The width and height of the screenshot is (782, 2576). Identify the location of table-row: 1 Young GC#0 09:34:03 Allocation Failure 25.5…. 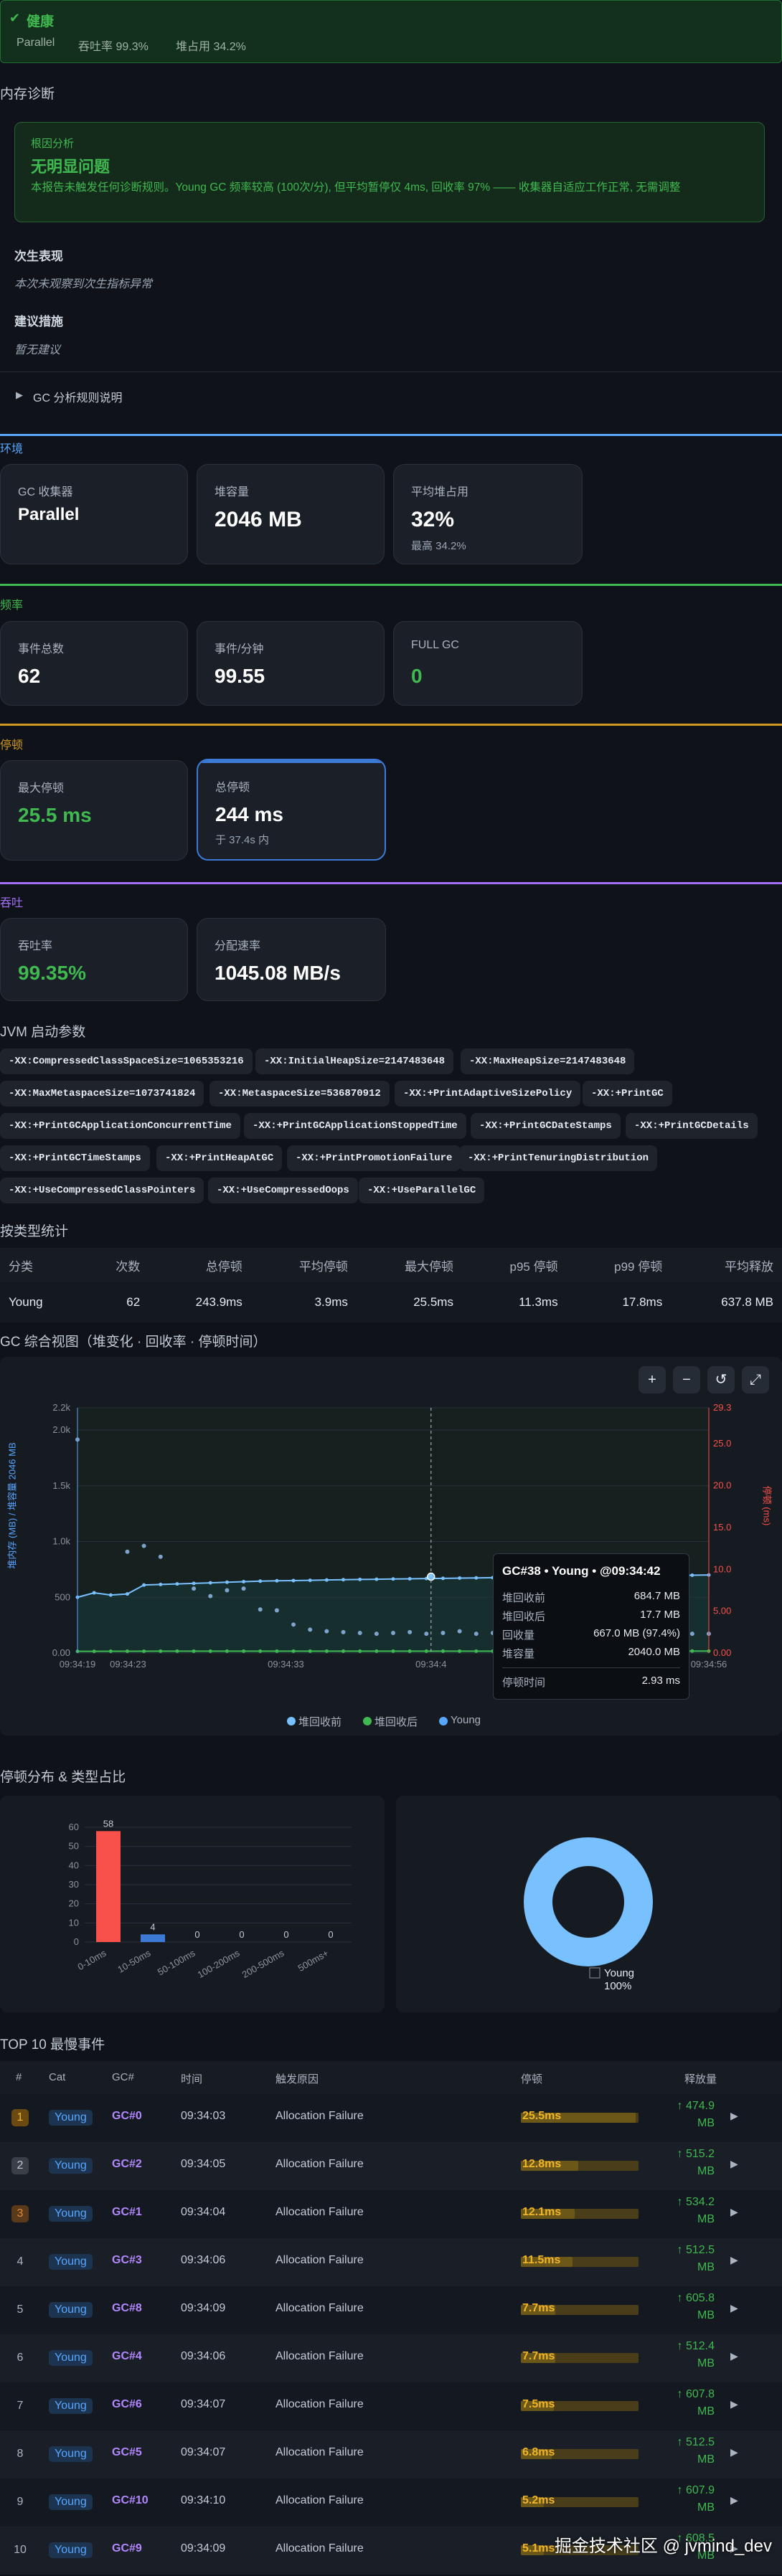
(391, 2118).